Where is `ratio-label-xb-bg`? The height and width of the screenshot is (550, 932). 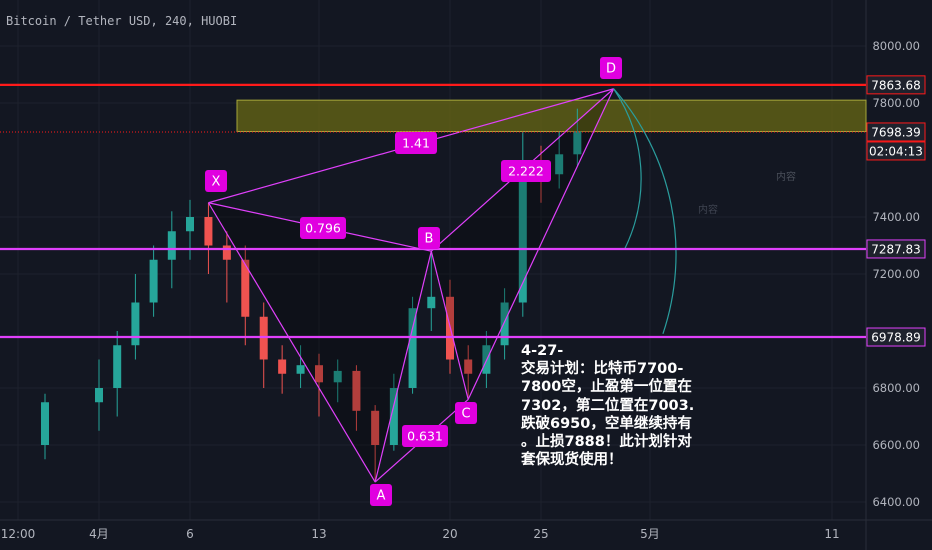
ratio-label-xb-bg is located at coordinates (323, 228).